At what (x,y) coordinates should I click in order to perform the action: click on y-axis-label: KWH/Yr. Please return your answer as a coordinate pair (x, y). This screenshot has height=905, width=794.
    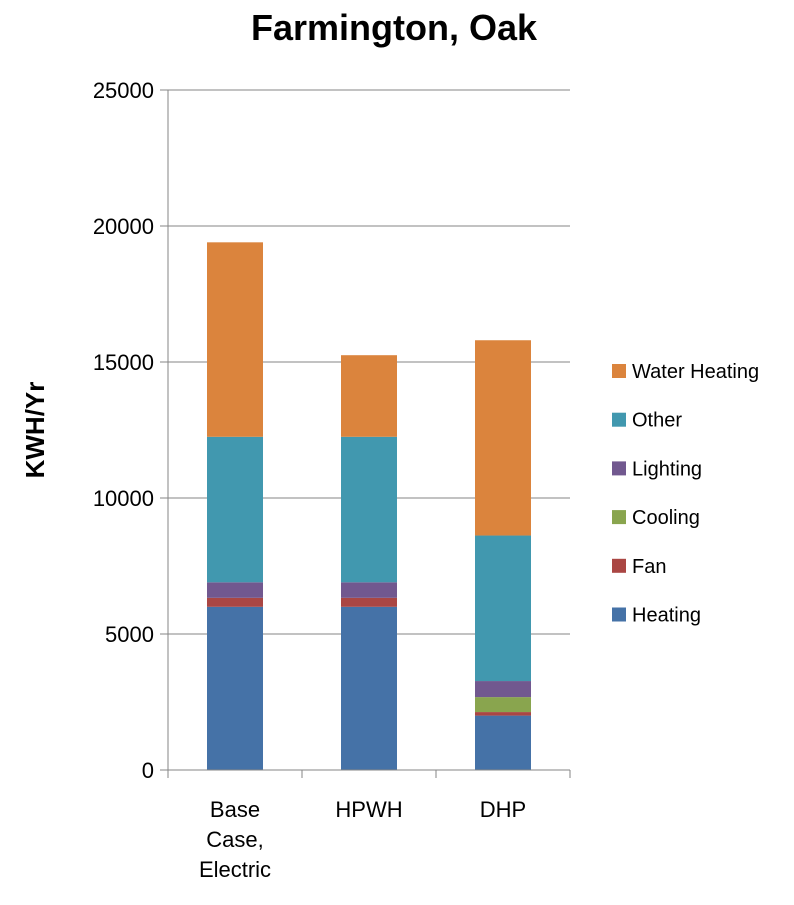
    Looking at the image, I should click on (35, 430).